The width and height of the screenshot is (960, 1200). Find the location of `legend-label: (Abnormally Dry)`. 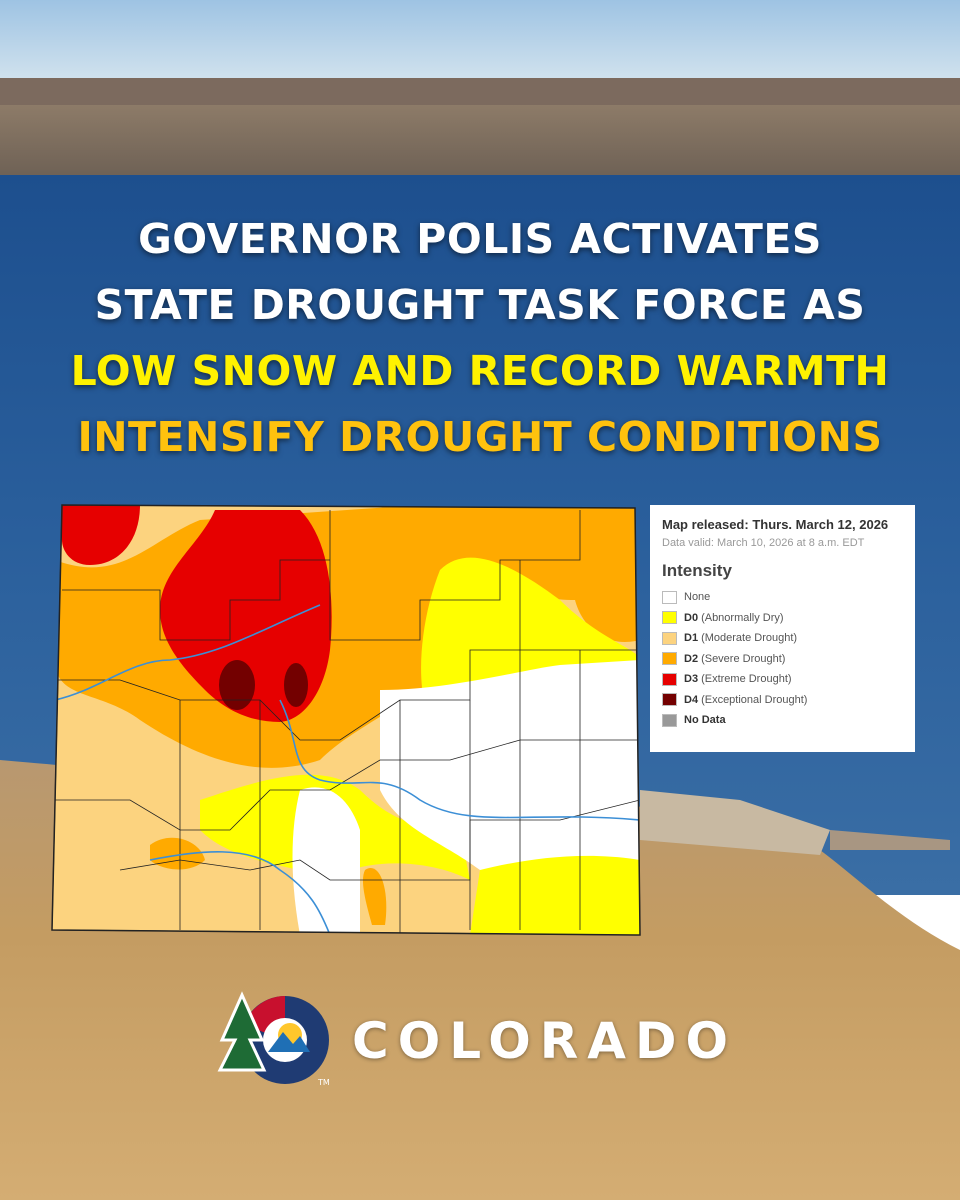

legend-label: (Abnormally Dry) is located at coordinates (742, 617).